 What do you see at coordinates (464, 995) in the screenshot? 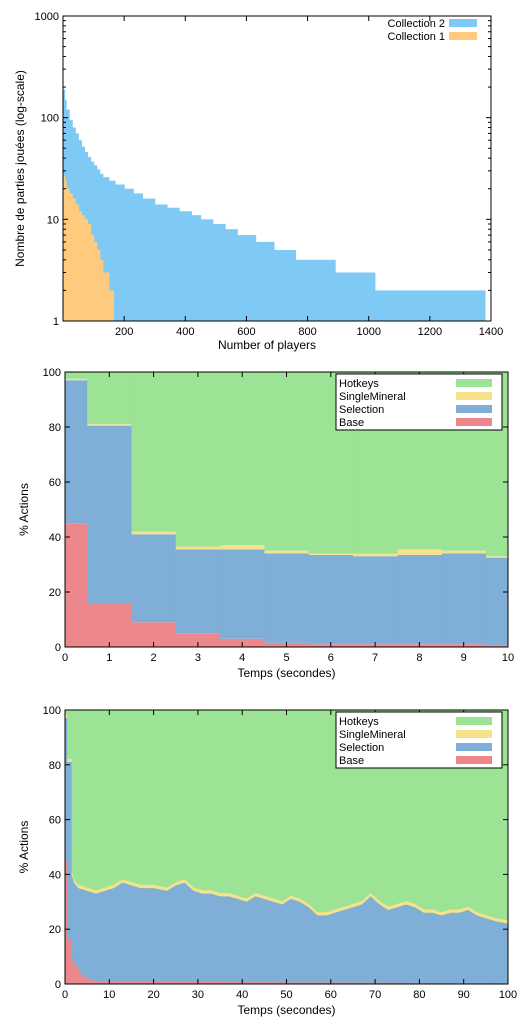
I see `x-tick-label: 90` at bounding box center [464, 995].